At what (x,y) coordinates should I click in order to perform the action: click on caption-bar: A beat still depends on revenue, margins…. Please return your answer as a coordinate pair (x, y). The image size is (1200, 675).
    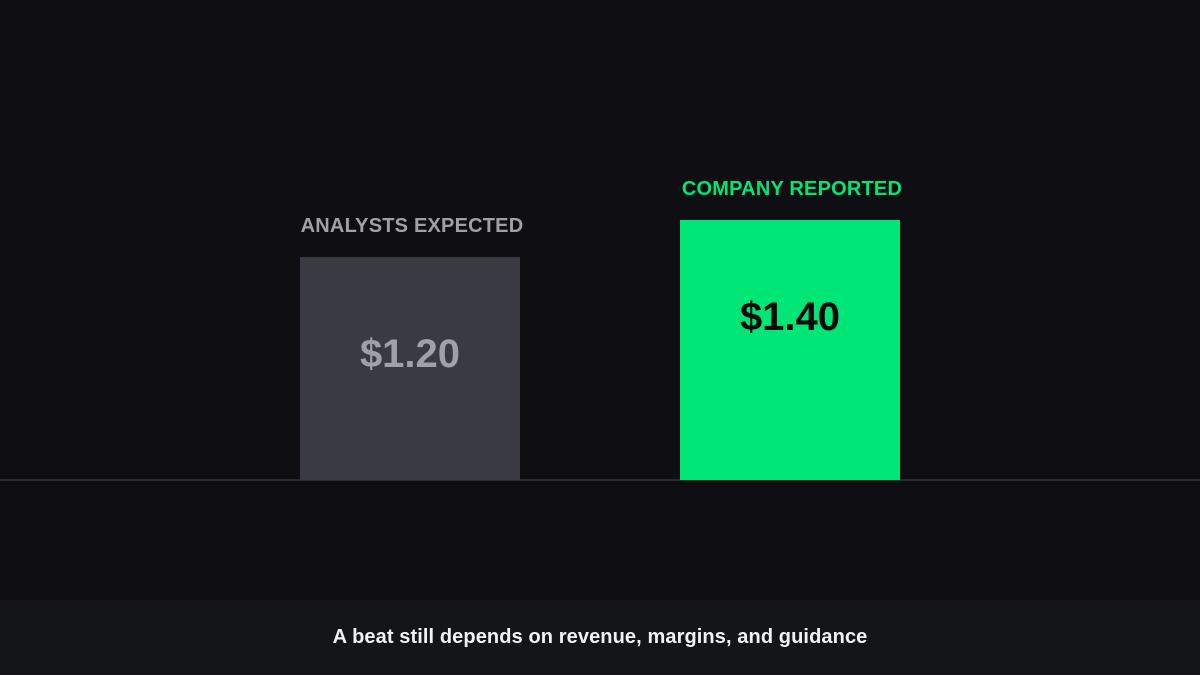
    Looking at the image, I should click on (600, 637).